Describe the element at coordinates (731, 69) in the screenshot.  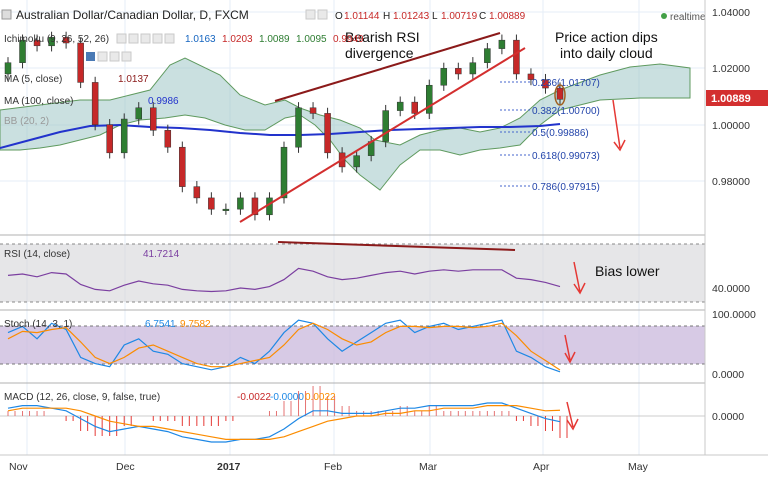
I see `price-tick: 1.02000` at that location.